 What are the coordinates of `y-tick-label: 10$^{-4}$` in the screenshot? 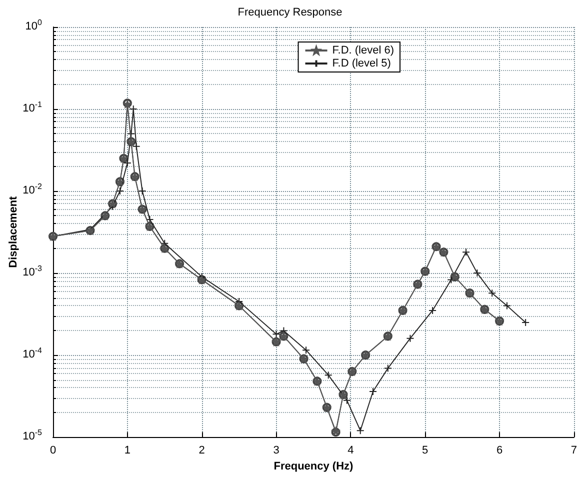 It's located at (32, 353).